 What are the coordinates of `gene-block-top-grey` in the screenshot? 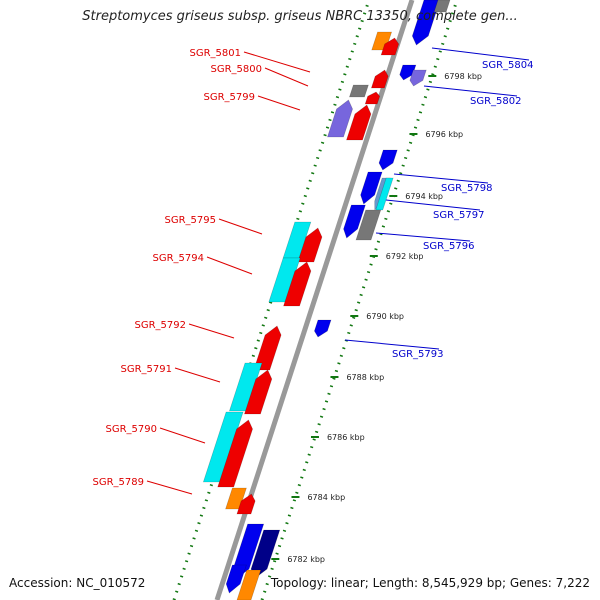 It's located at (442, 6).